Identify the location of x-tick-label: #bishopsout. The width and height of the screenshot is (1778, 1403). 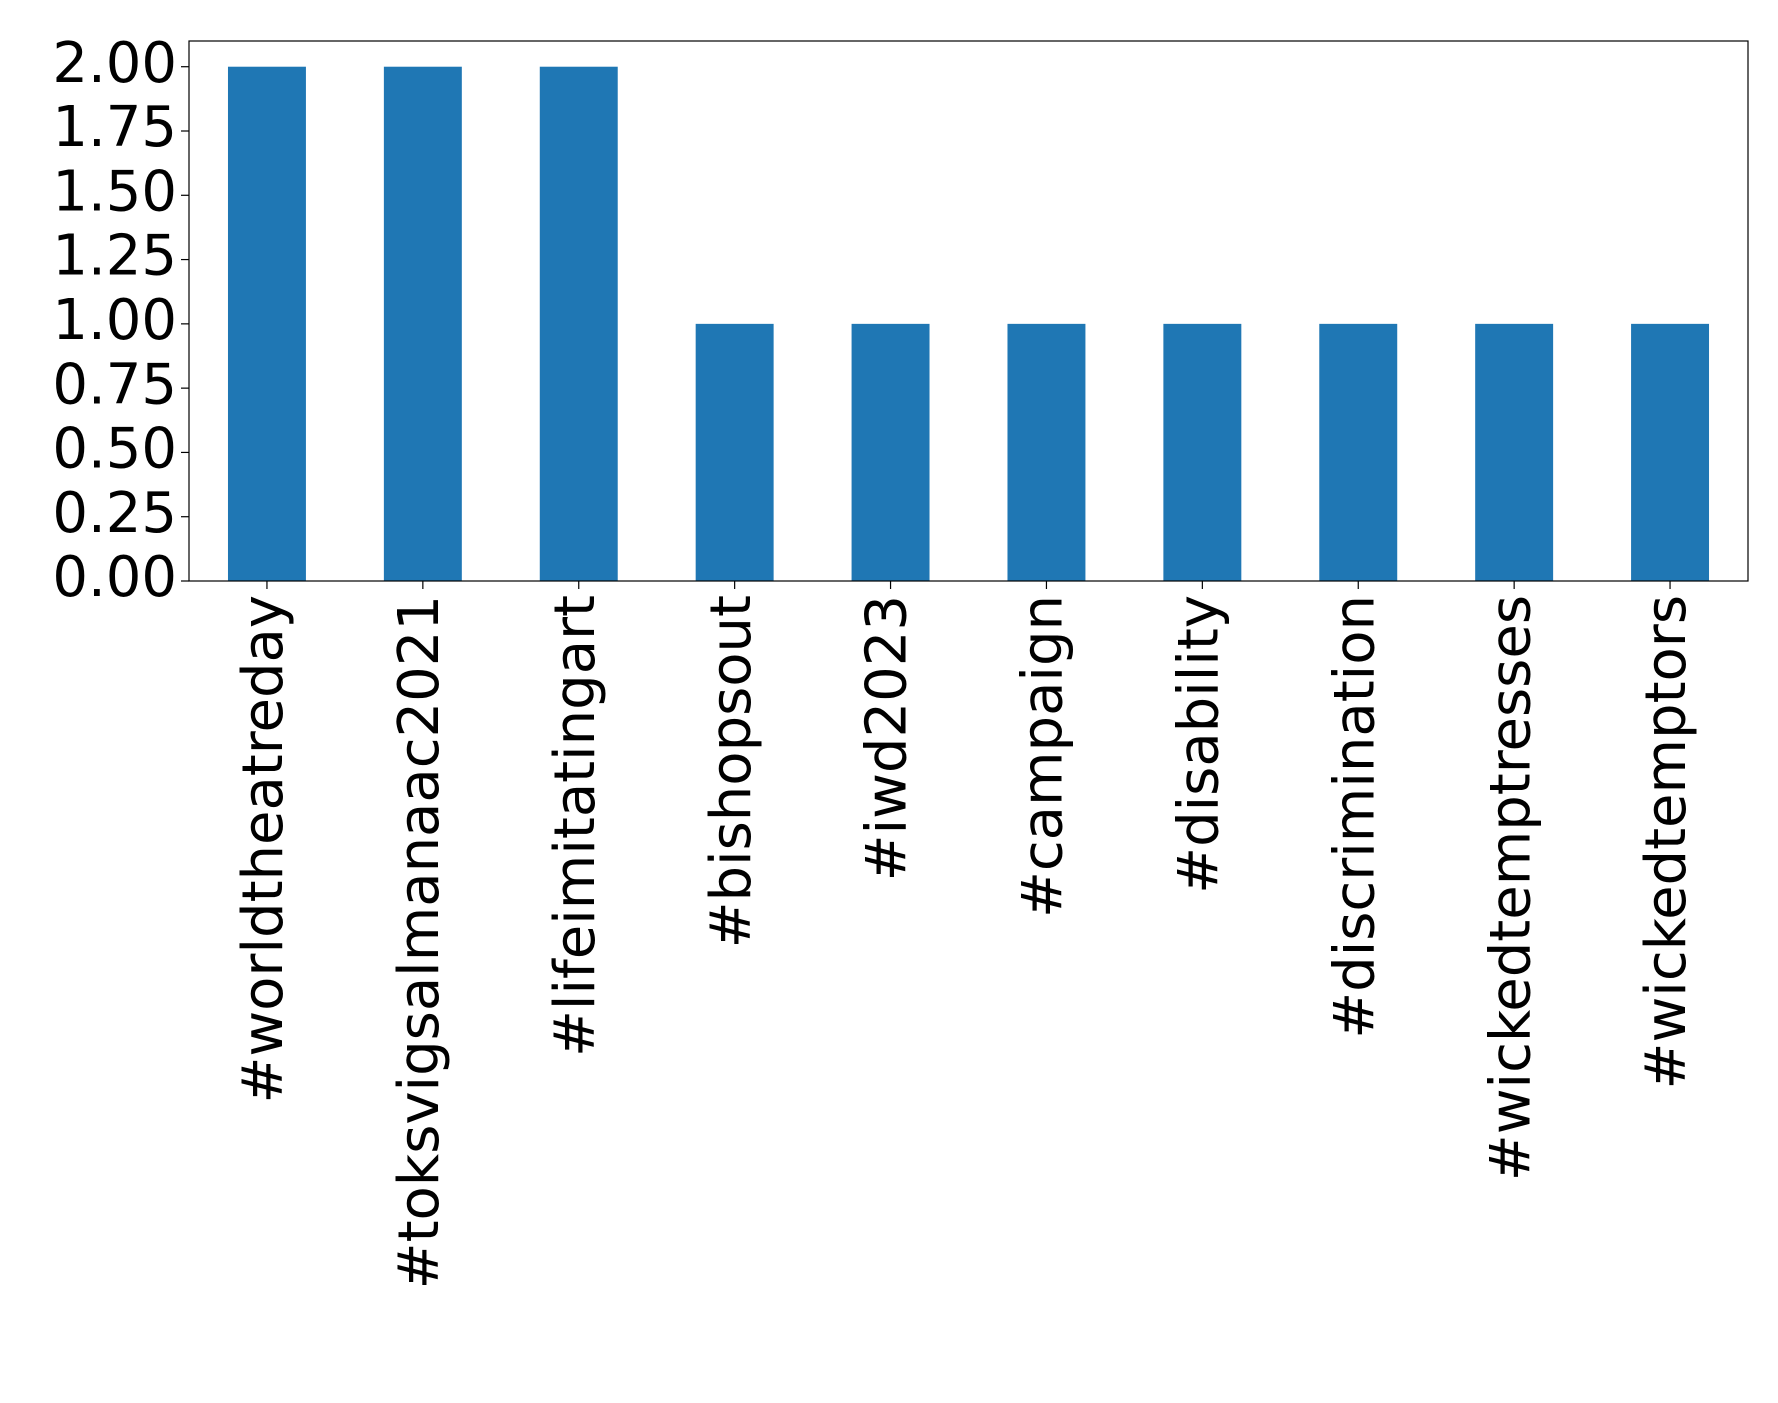
(731, 771).